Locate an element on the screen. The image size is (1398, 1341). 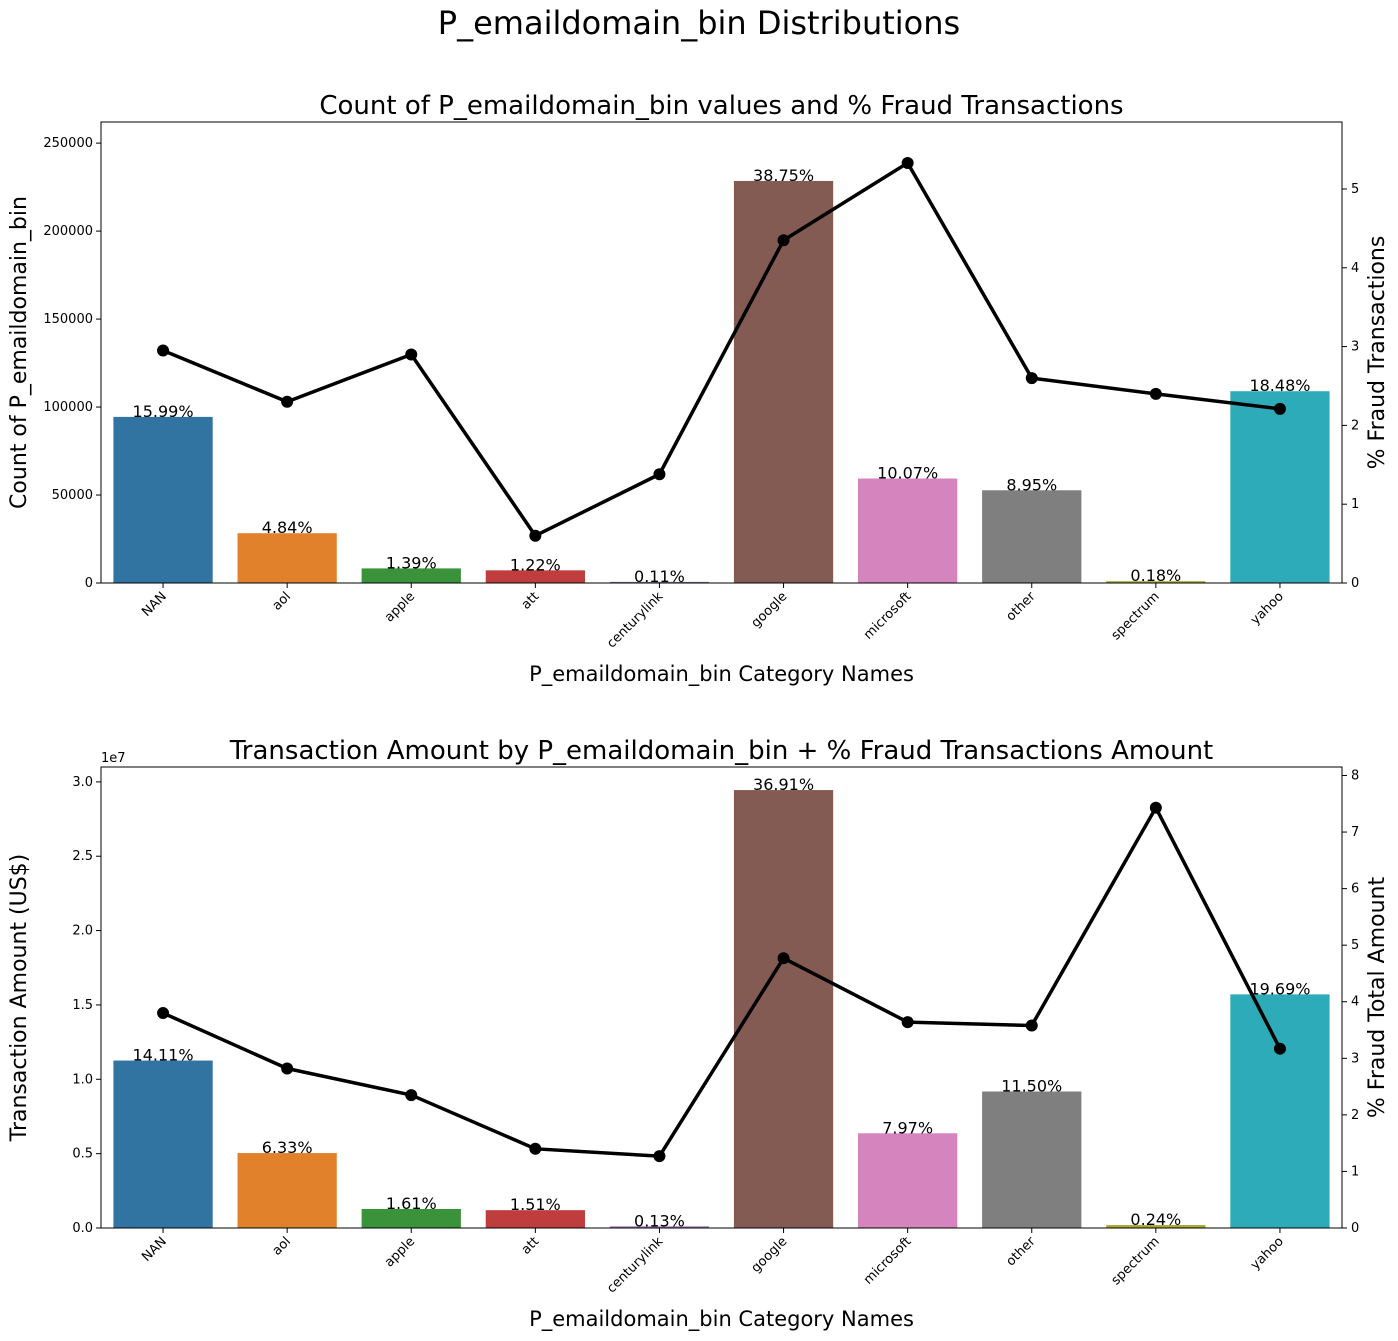
y-tick-label: 150000 is located at coordinates (68, 319).